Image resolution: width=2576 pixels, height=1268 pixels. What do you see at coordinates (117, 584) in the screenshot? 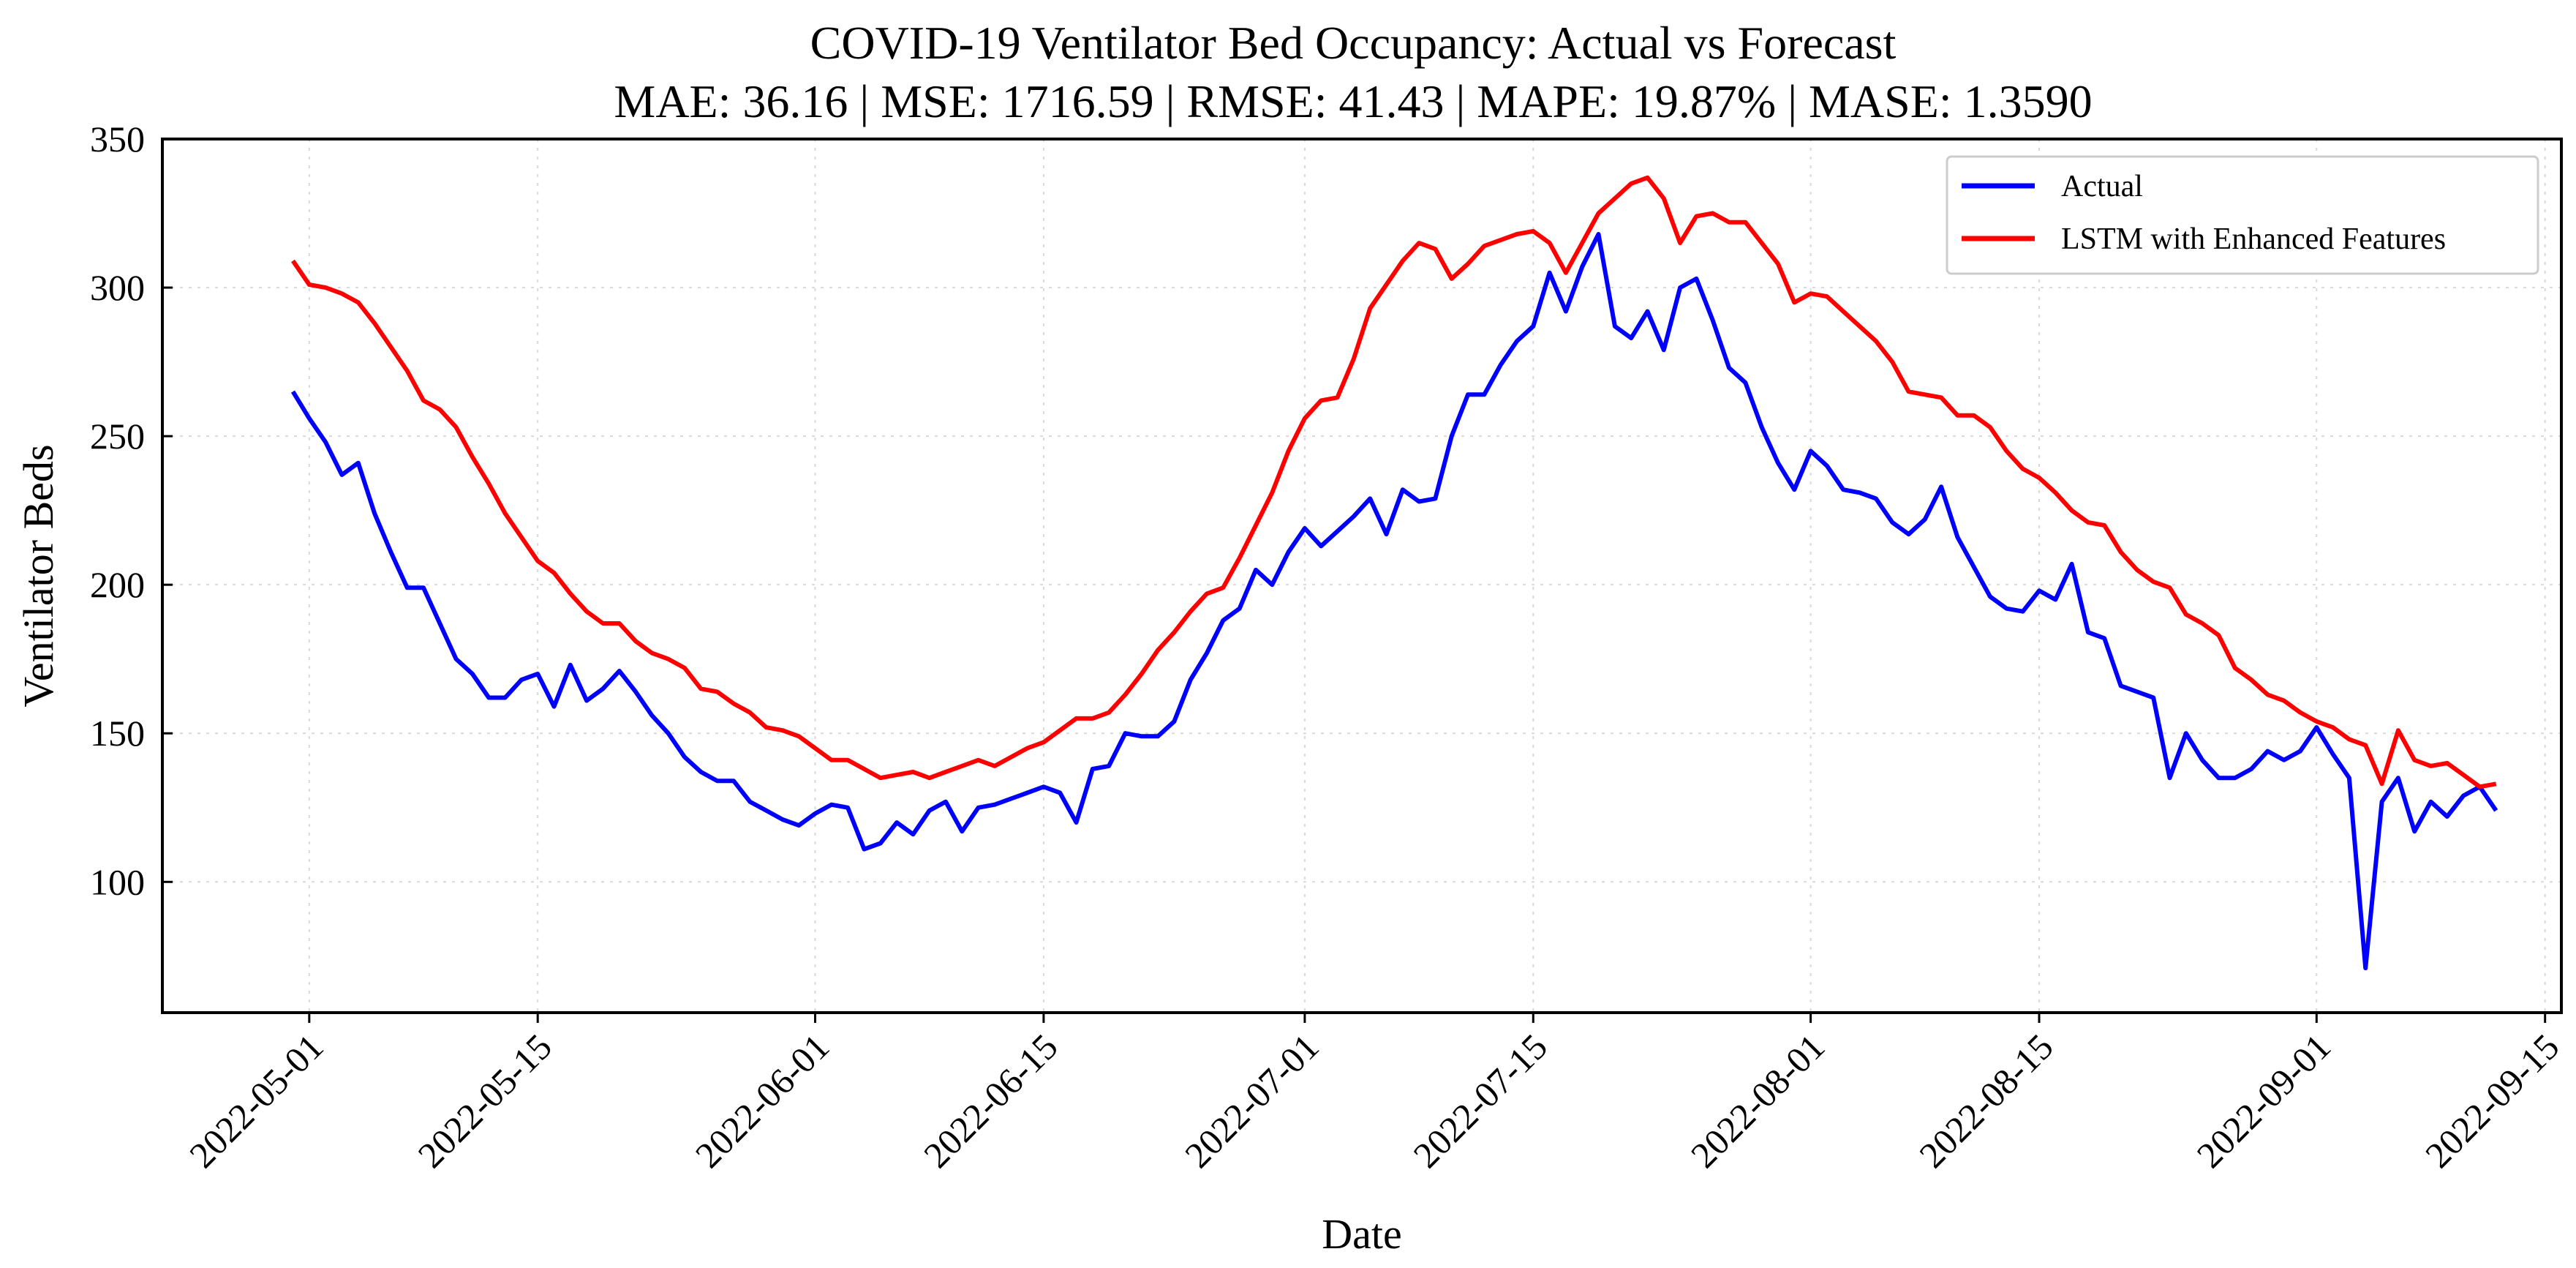
I see `y-tick-label: 200` at bounding box center [117, 584].